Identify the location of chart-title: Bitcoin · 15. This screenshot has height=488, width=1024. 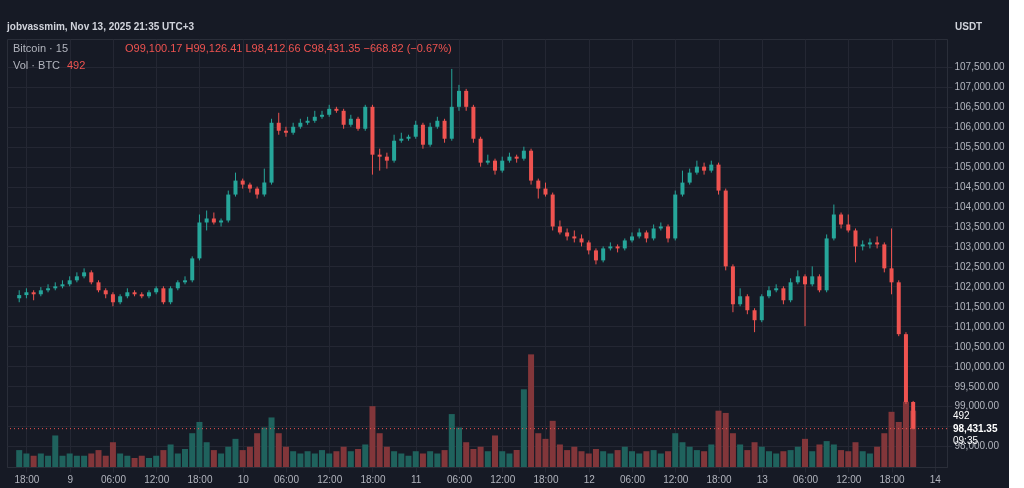
(41, 48).